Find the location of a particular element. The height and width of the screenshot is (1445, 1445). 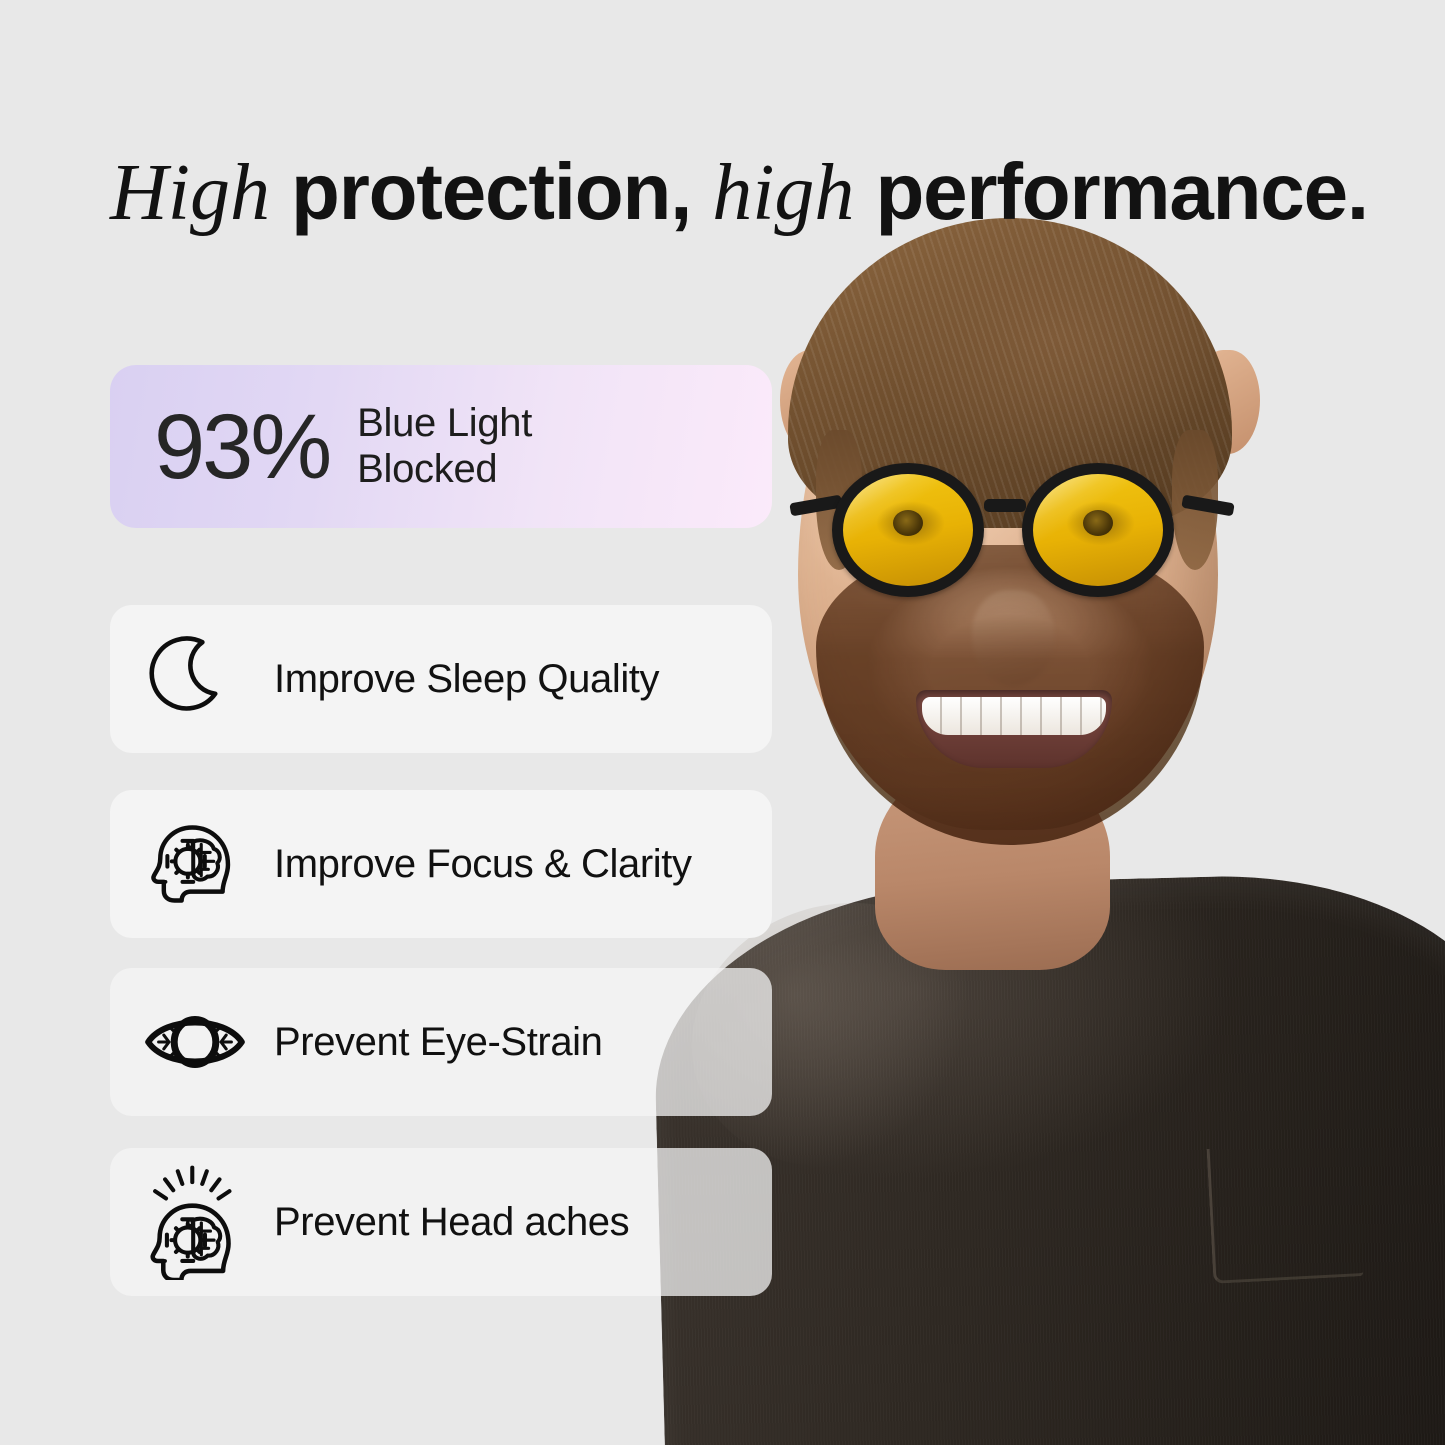

head-brain-pain-icon is located at coordinates (195, 1222).